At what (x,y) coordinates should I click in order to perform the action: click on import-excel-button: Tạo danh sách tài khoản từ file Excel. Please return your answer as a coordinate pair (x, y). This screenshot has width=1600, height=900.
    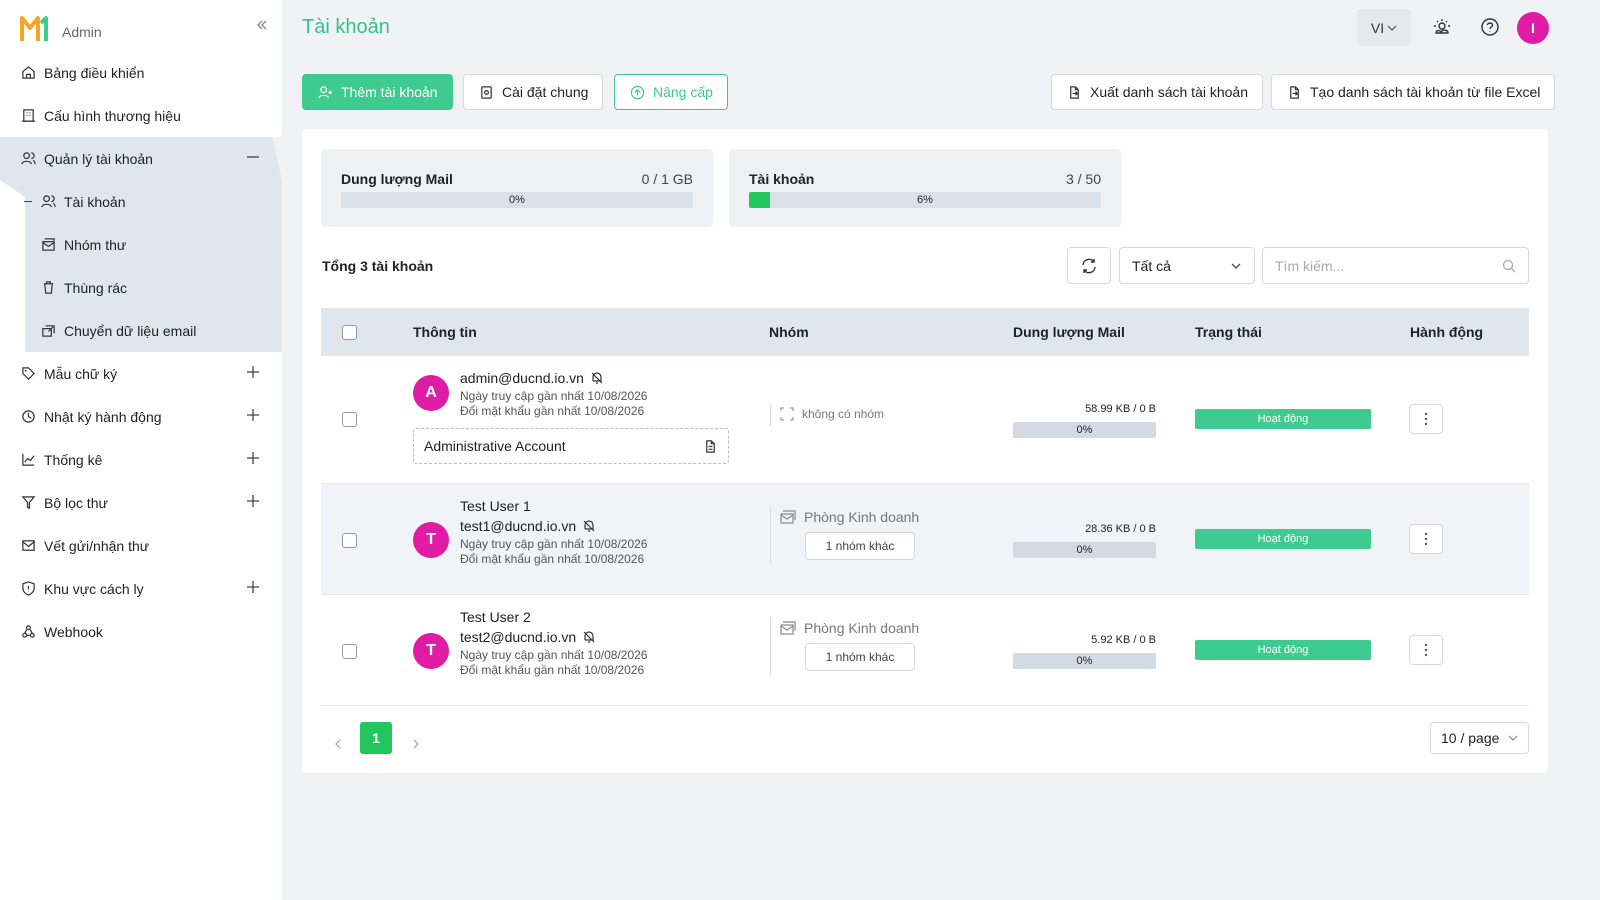
    Looking at the image, I should click on (1413, 92).